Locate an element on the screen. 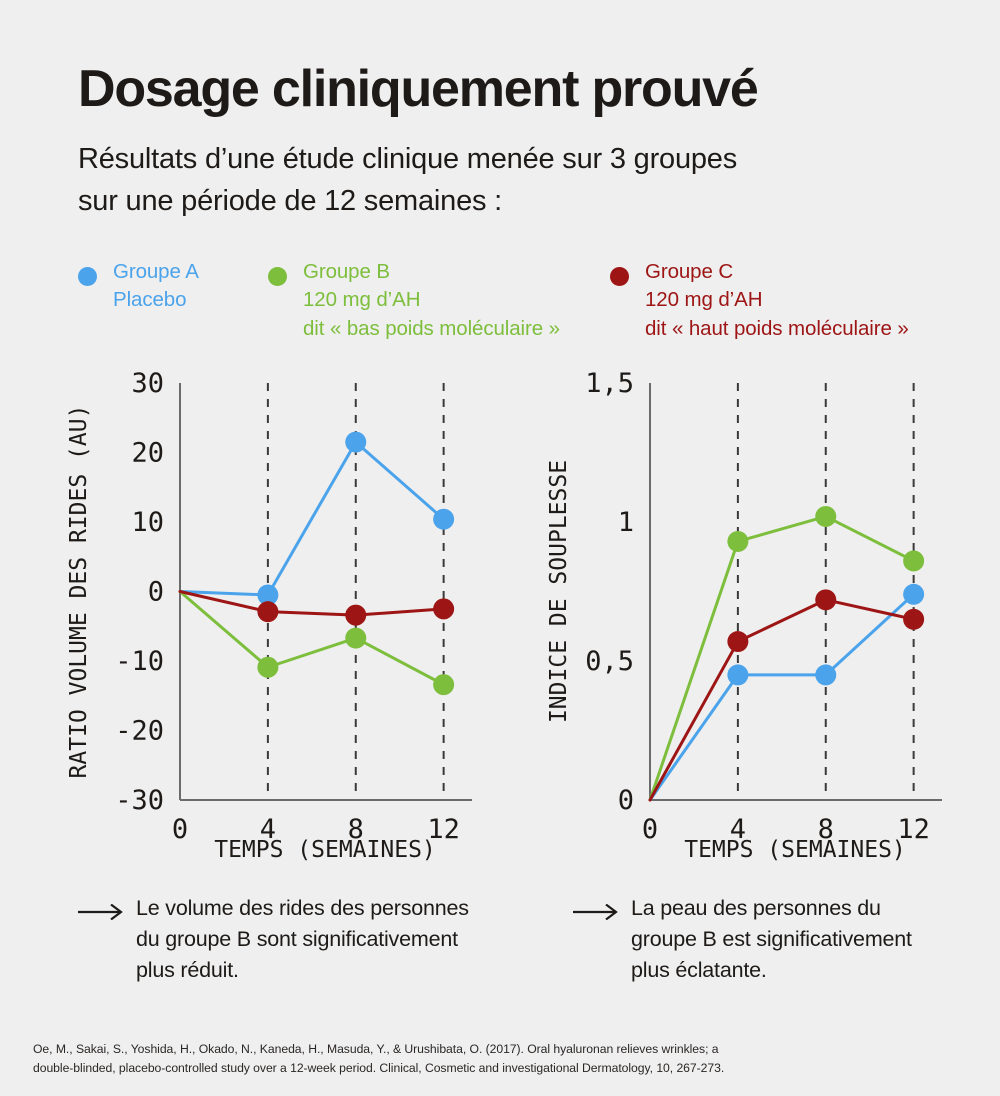  legend-dot-group-b is located at coordinates (277, 276).